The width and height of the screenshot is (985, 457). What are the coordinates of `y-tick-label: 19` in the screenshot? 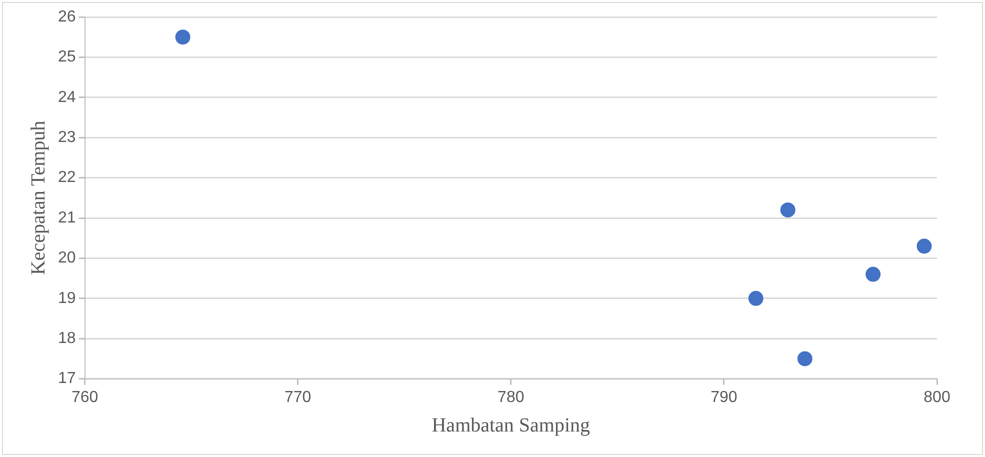 It's located at (67, 298).